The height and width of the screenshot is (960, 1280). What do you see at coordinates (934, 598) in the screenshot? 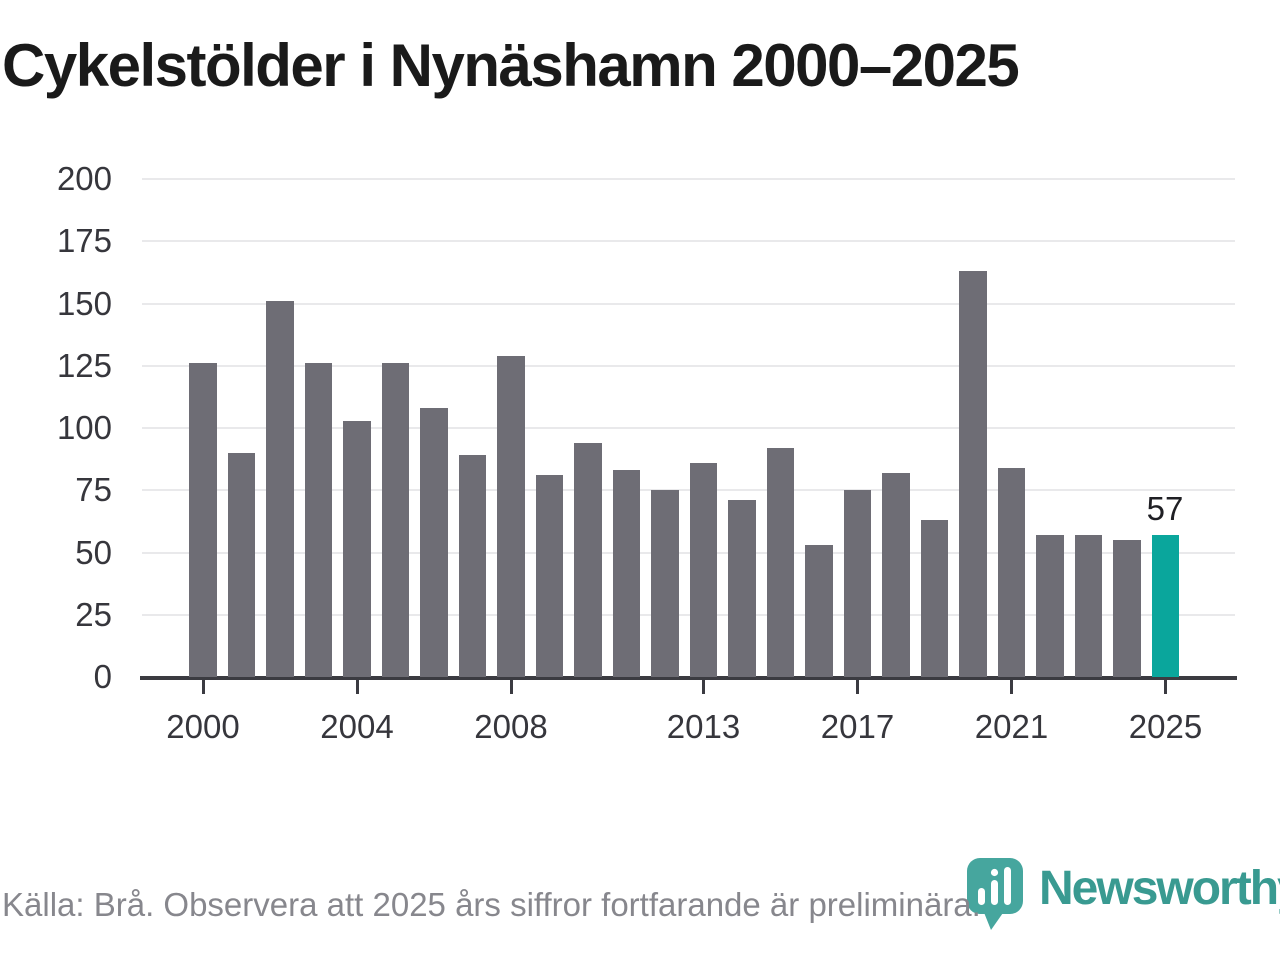
I see `bar-2019` at bounding box center [934, 598].